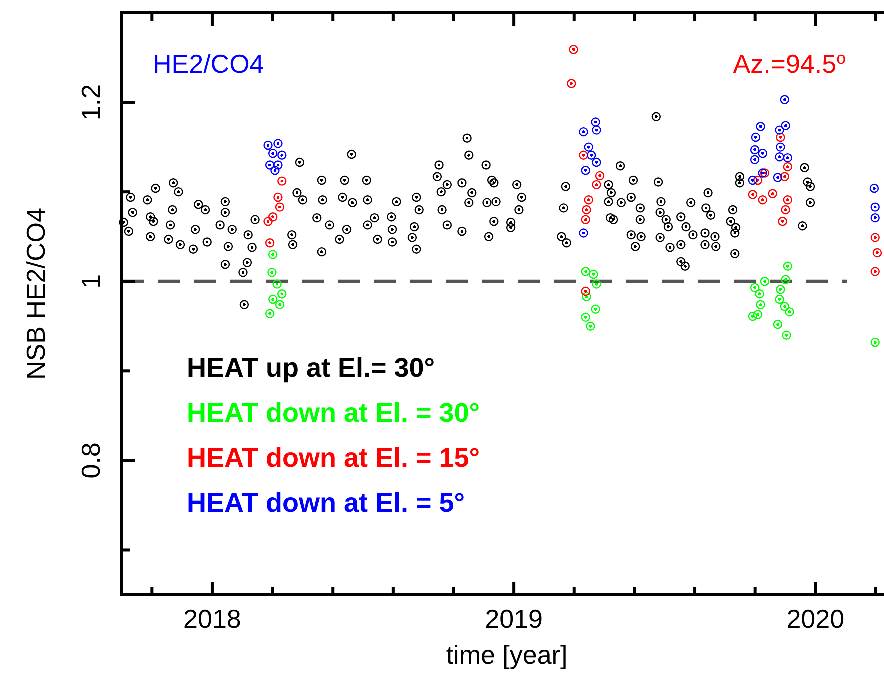  I want to click on x-axis-title: time [year], so click(507, 655).